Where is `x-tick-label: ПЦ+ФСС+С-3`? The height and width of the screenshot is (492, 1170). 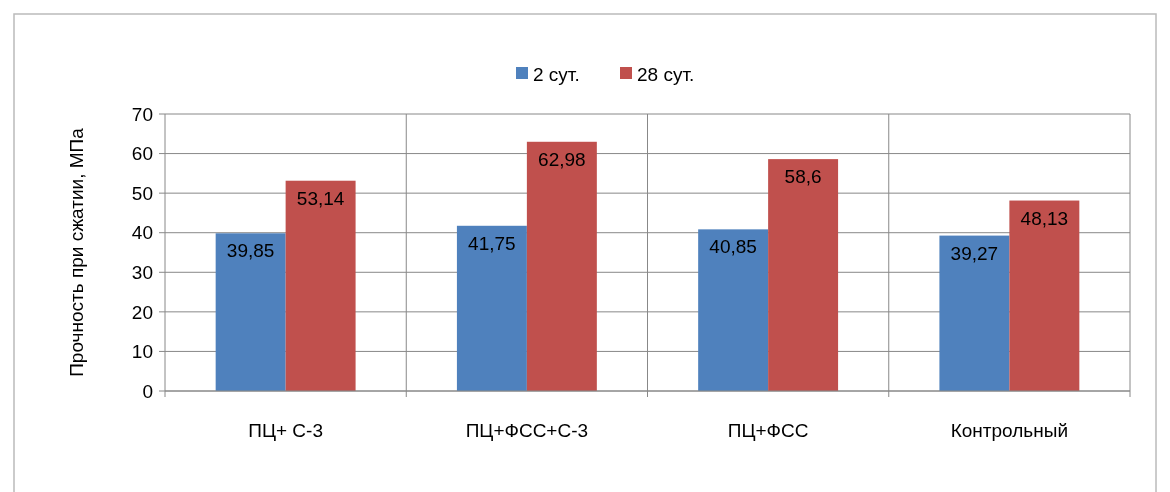 x-tick-label: ПЦ+ФСС+С-3 is located at coordinates (527, 430).